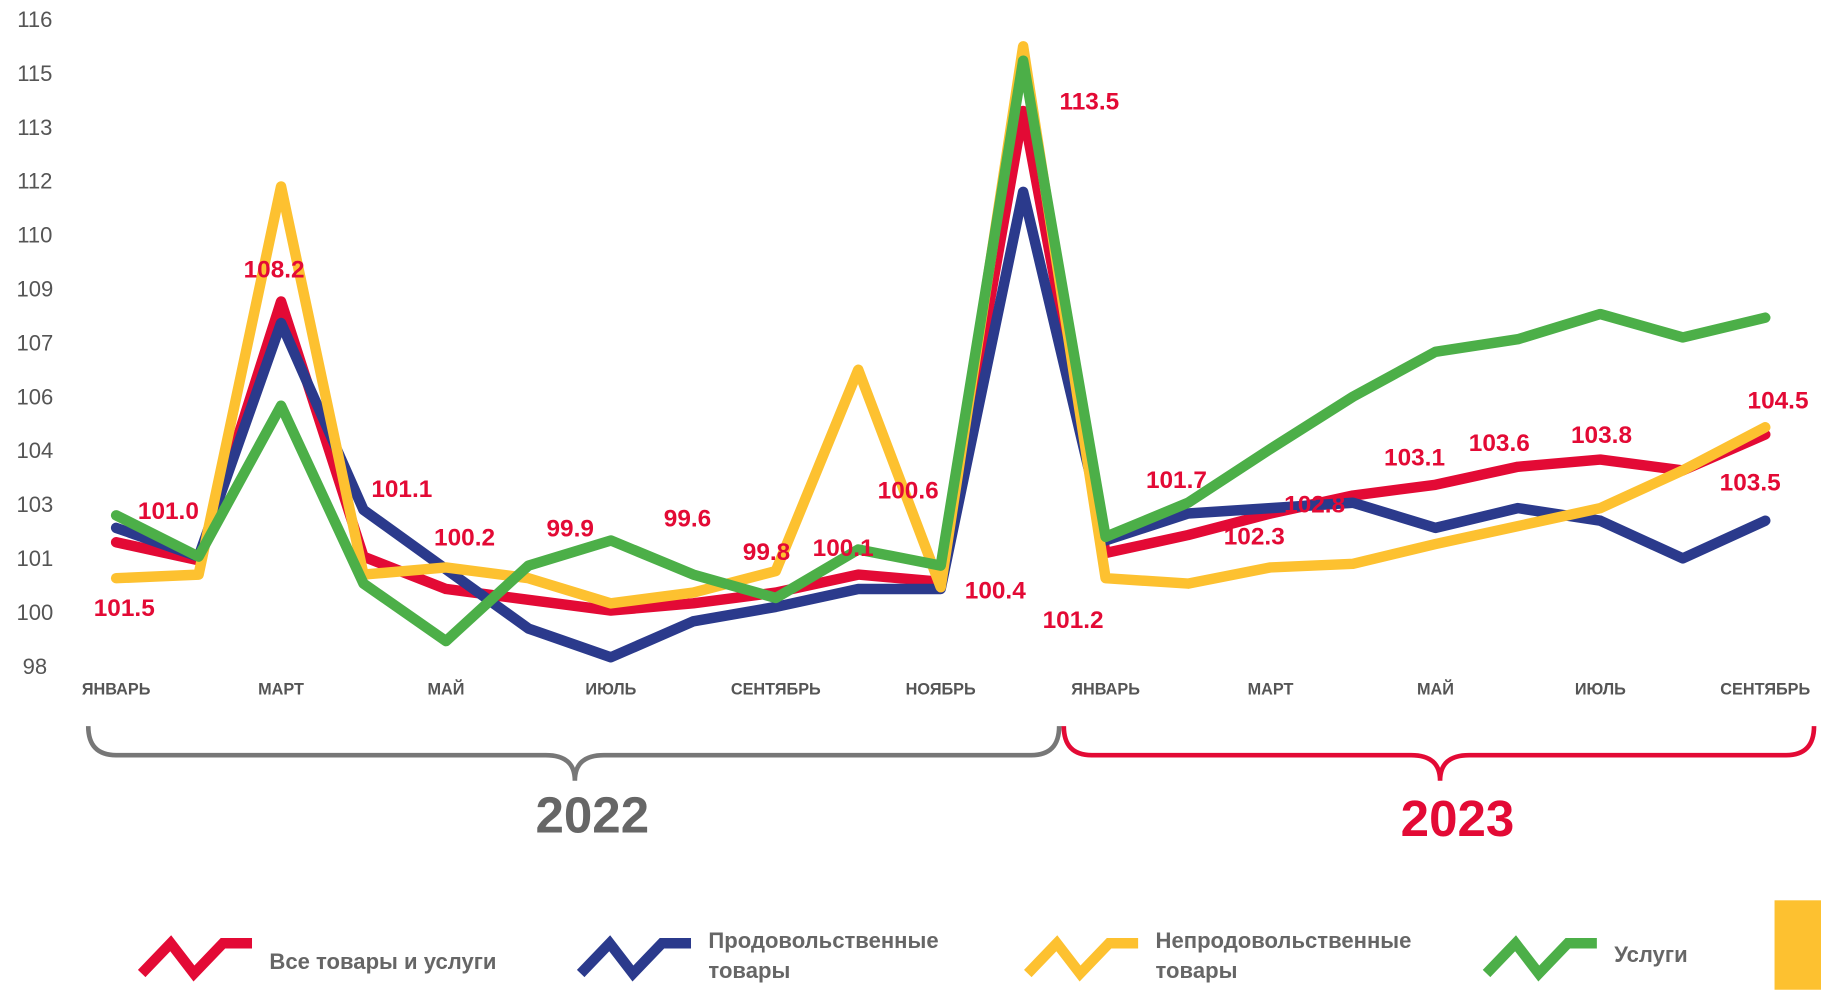 This screenshot has height=995, width=1821. Describe the element at coordinates (592, 815) in the screenshot. I see `year-label: 2022` at that location.